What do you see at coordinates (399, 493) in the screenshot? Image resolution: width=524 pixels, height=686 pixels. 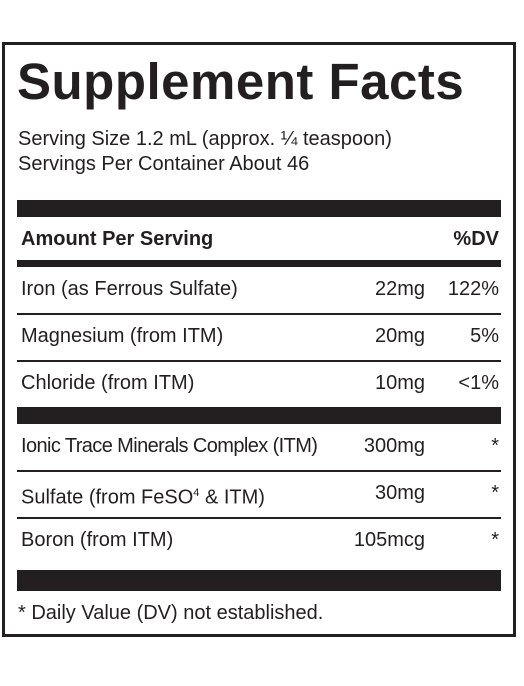 I see `ingredient-amount: 30mg` at bounding box center [399, 493].